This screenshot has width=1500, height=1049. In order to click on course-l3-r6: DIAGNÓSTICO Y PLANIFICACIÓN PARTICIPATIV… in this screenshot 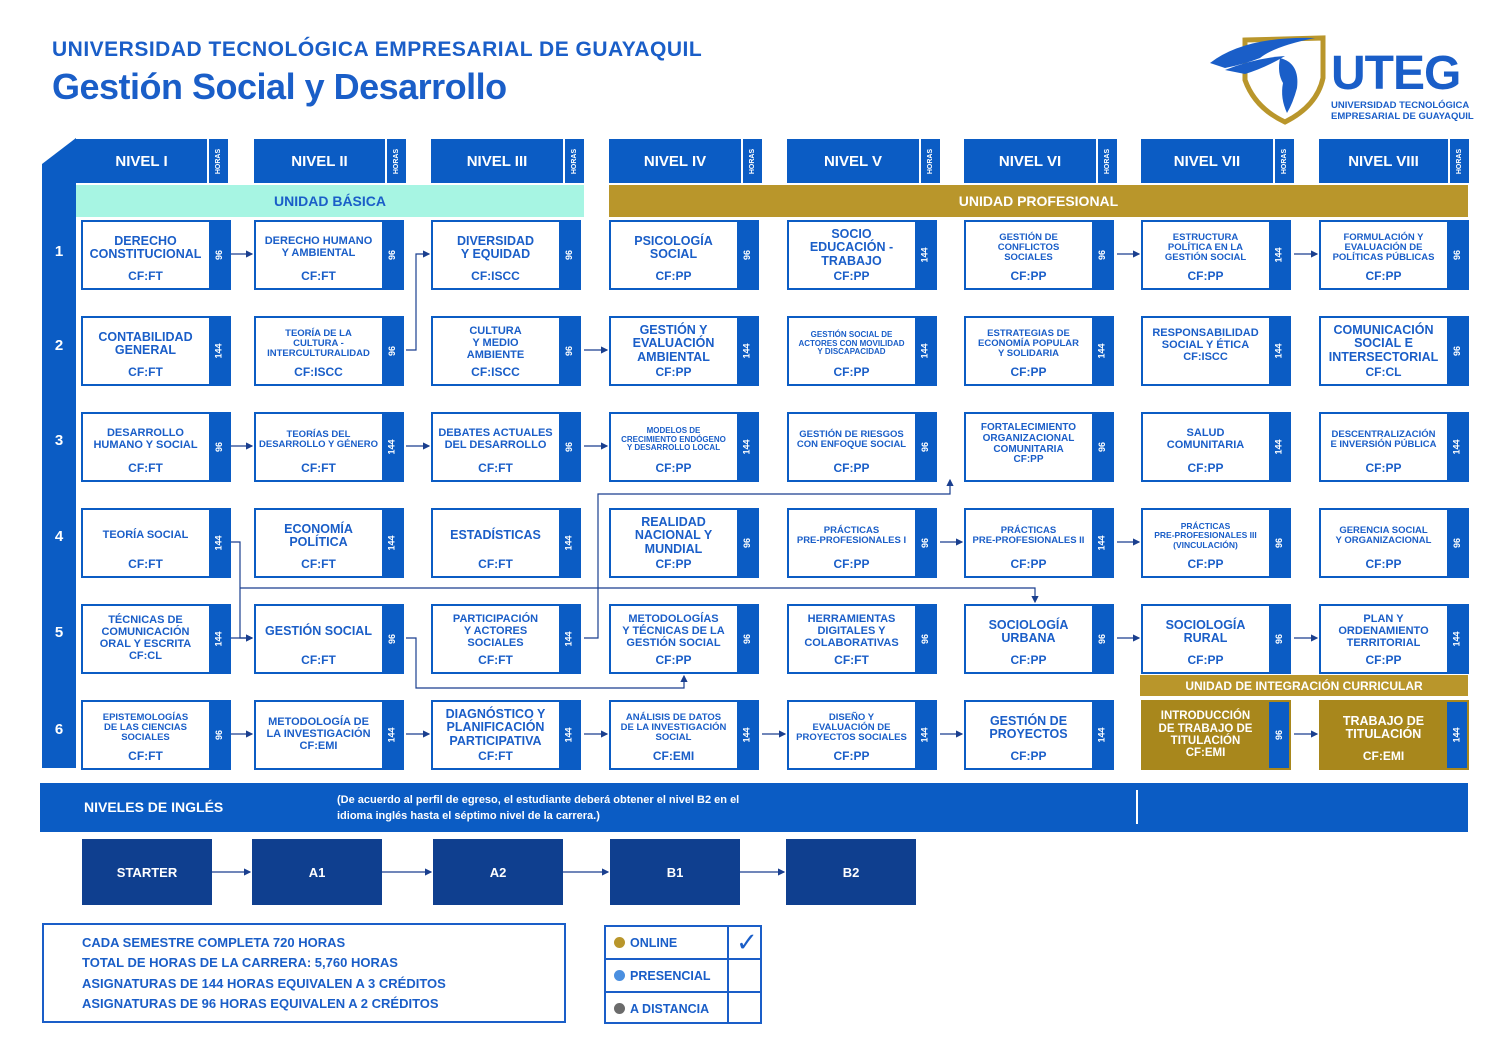, I will do `click(506, 735)`.